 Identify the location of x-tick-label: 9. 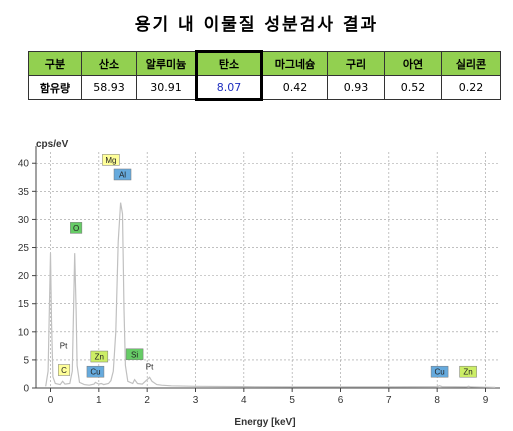
(486, 400).